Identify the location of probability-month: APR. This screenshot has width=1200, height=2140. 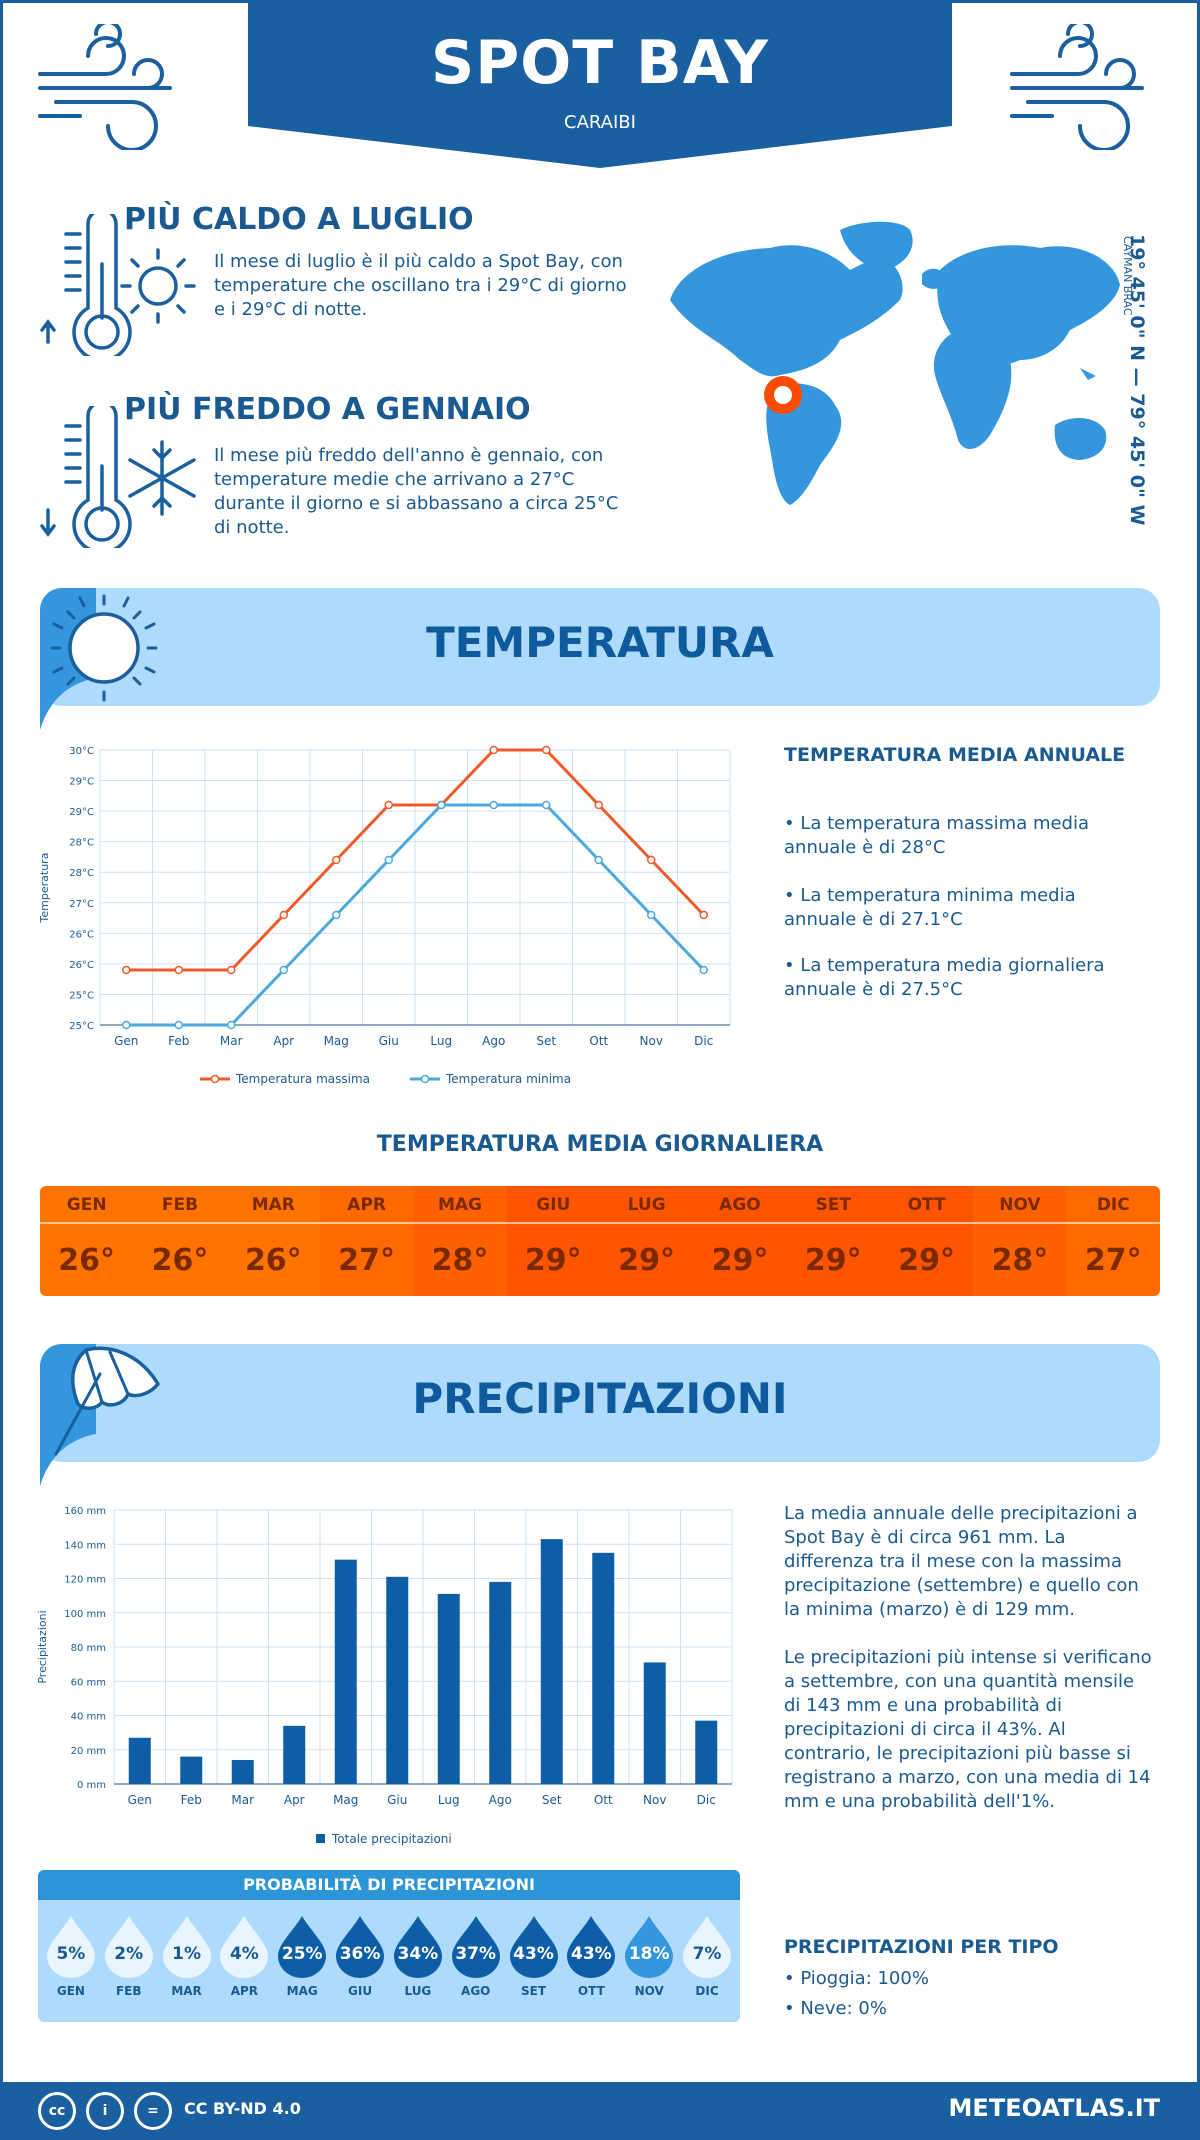
(244, 1991).